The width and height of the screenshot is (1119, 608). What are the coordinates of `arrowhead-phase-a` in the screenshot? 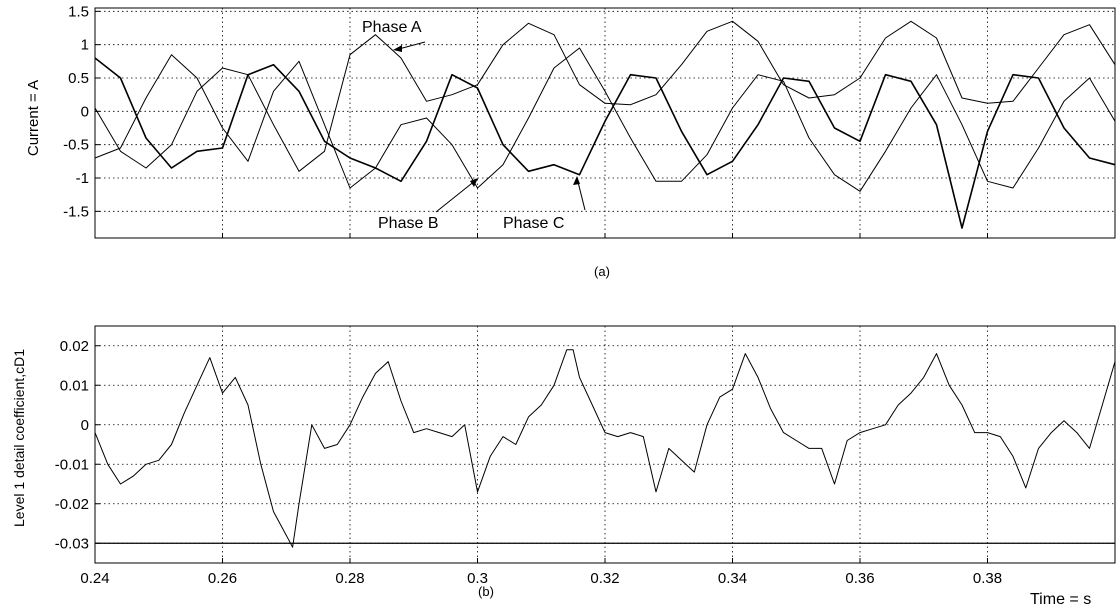 It's located at (397, 48).